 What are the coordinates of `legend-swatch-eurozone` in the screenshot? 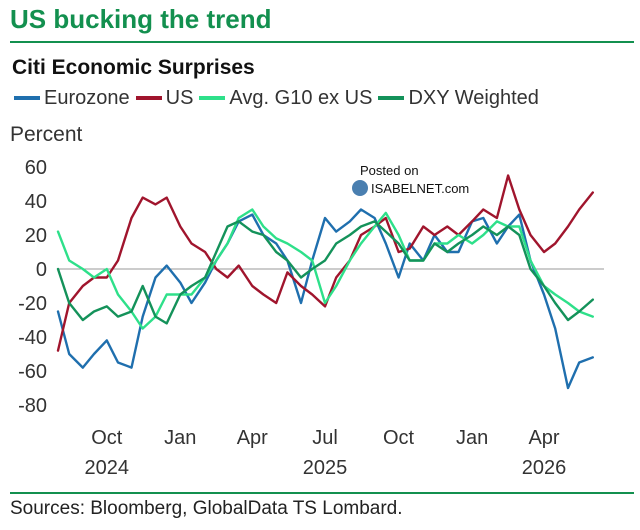 It's located at (27, 98).